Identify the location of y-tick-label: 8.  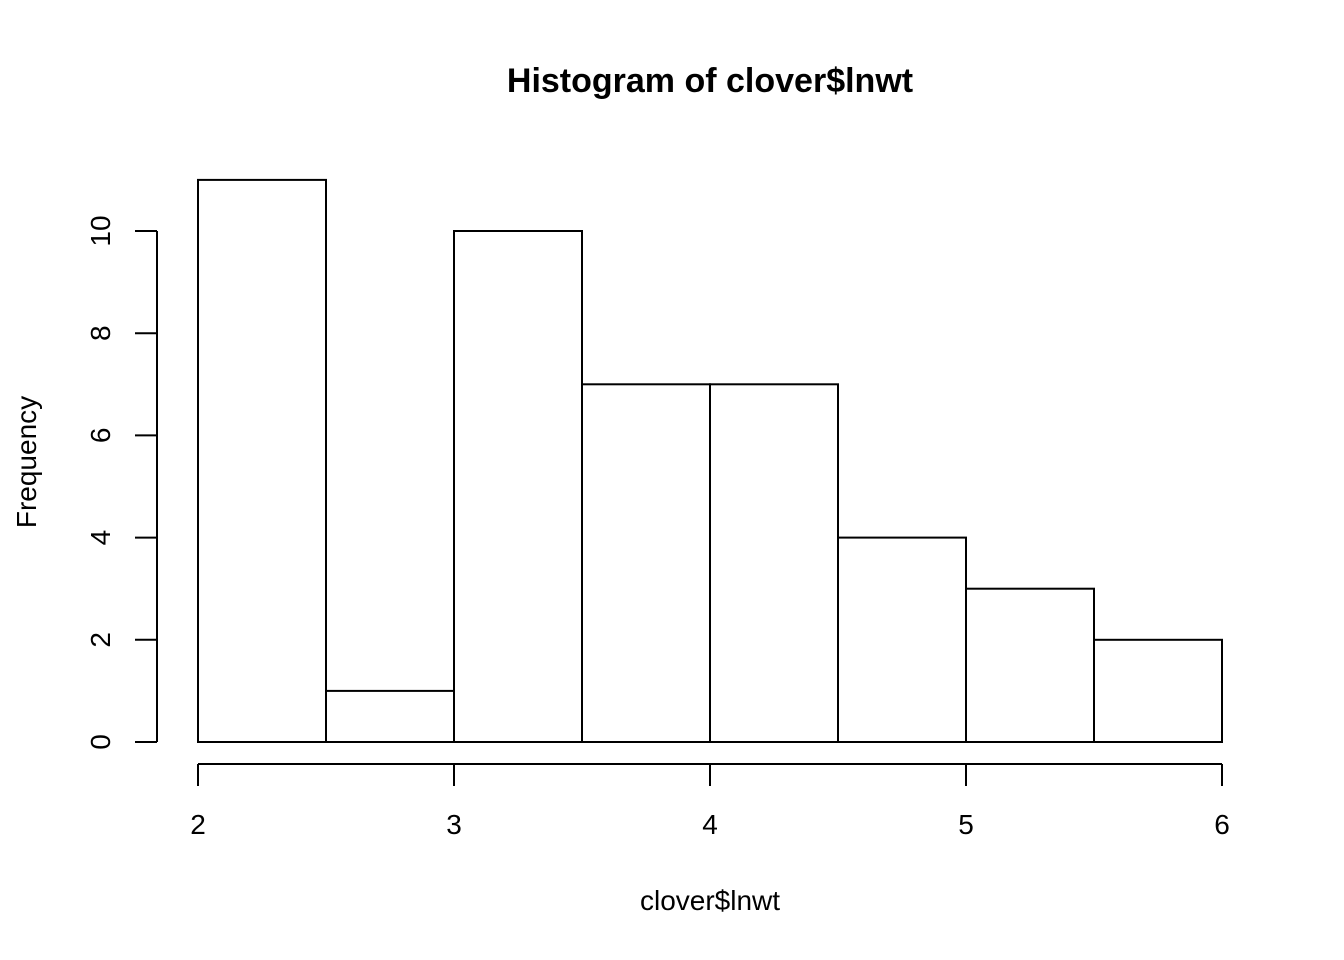
(100, 333).